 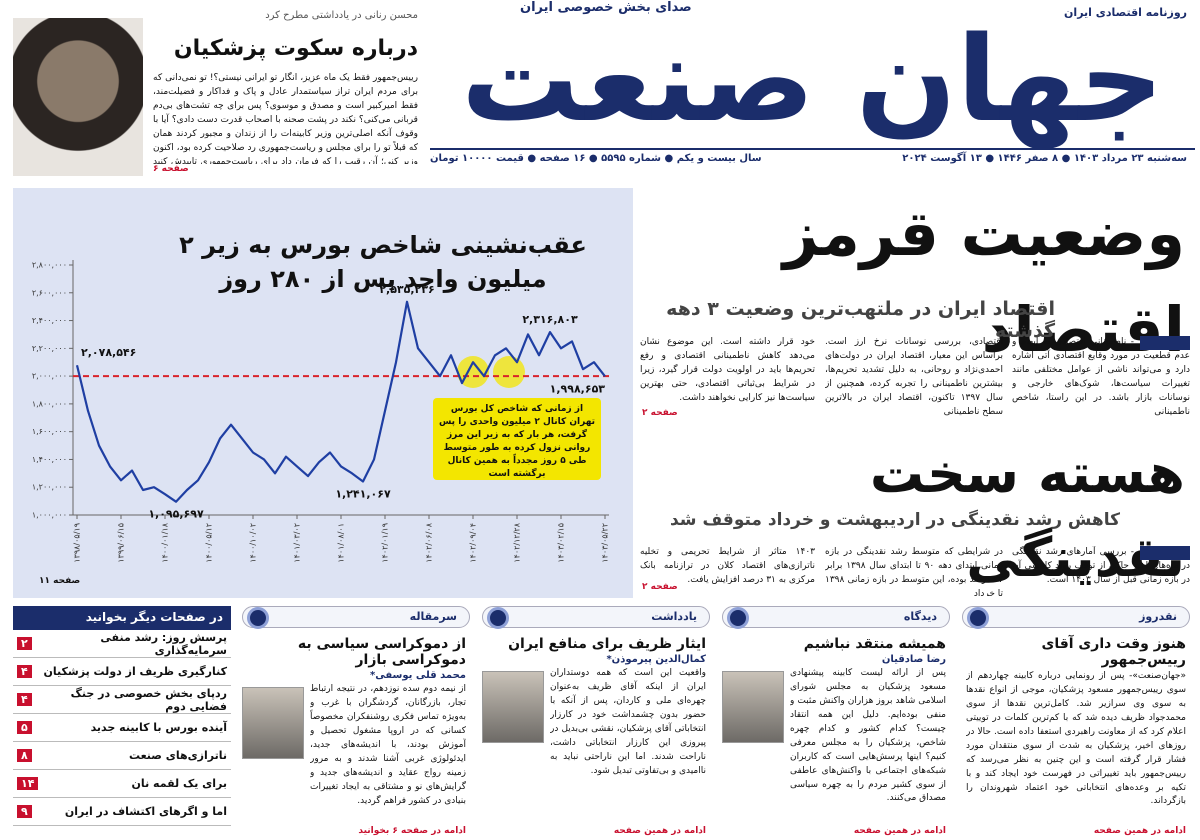 What do you see at coordinates (1158, 616) in the screenshot?
I see `section-label: نقدروز` at bounding box center [1158, 616].